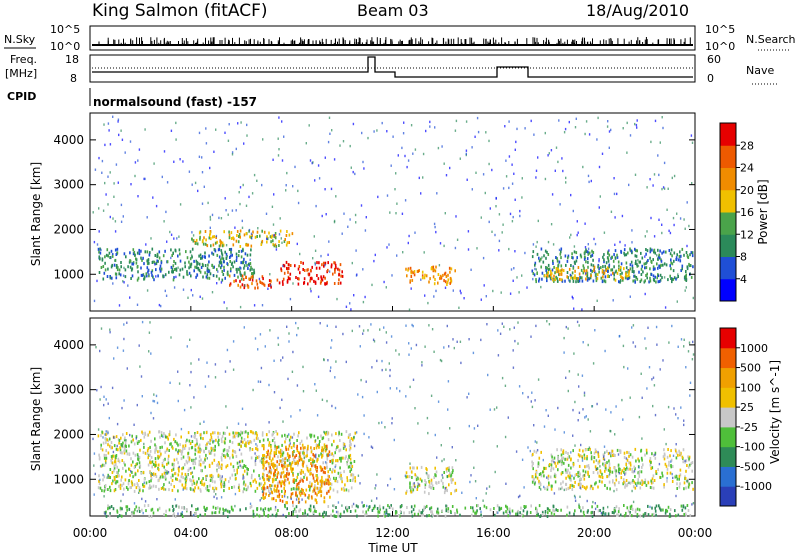 This screenshot has height=554, width=800. What do you see at coordinates (637, 10) in the screenshot?
I see `date-title: 18/Aug/2010` at bounding box center [637, 10].